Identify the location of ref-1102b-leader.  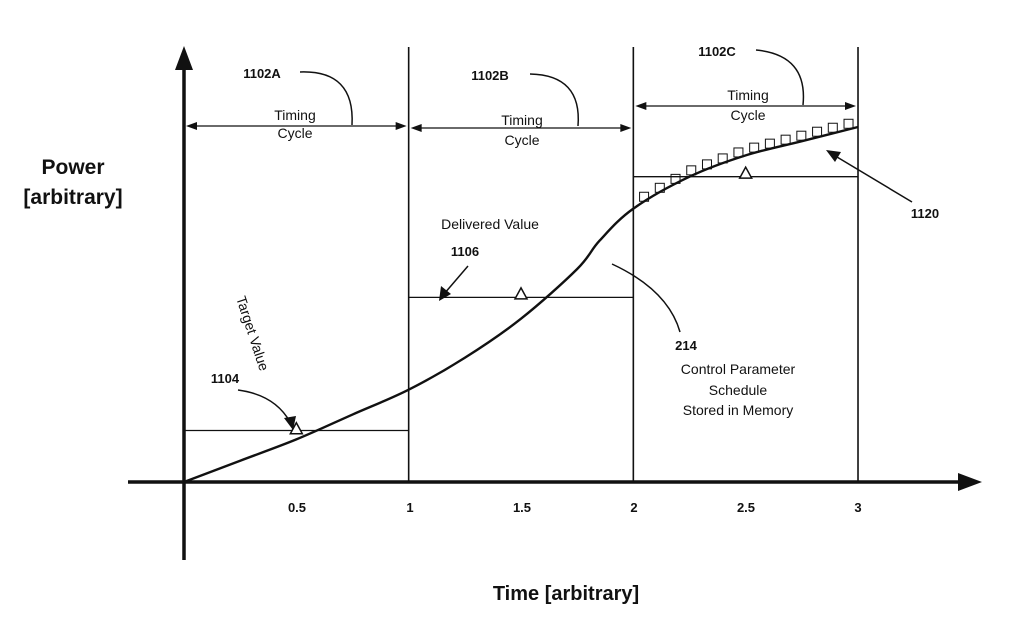
(554, 100).